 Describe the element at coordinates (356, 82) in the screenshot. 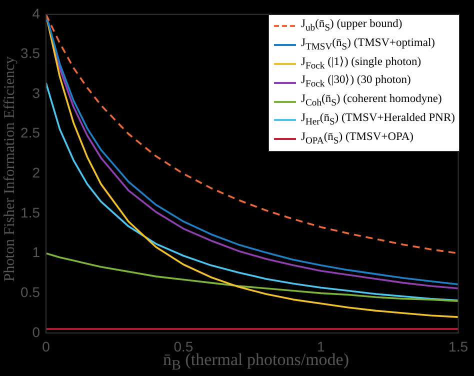

I see `legend-label: J$_{Fock}$ (|30⟩) (30 photon)` at that location.